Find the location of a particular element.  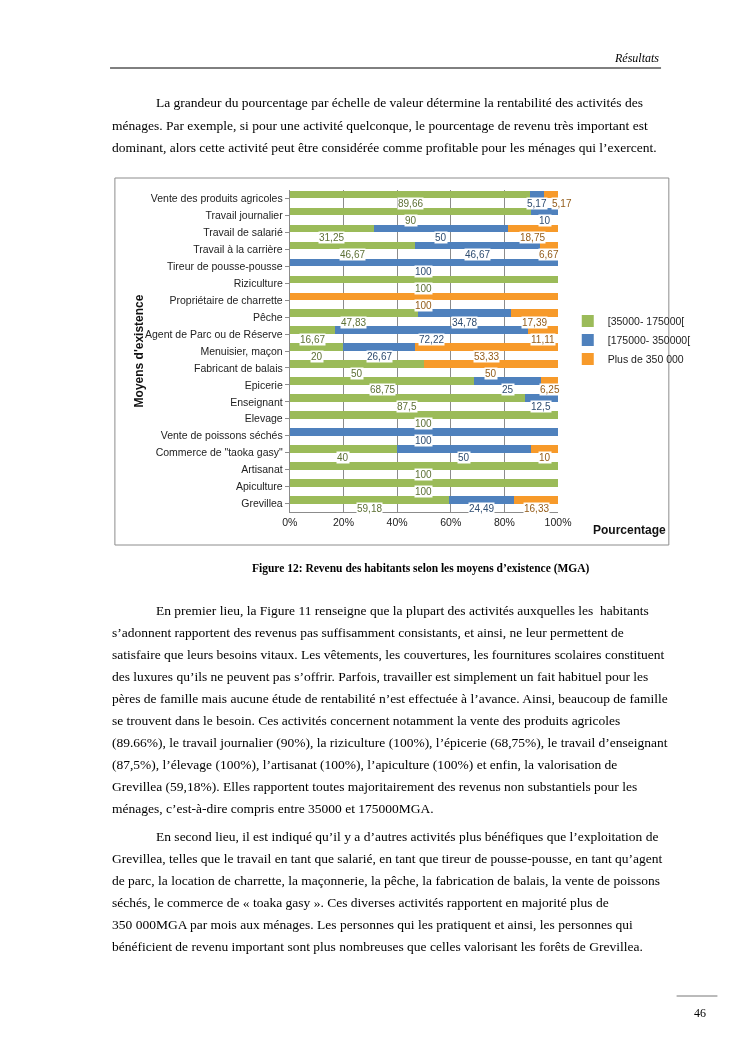

data-label: 11,11 is located at coordinates (543, 339).